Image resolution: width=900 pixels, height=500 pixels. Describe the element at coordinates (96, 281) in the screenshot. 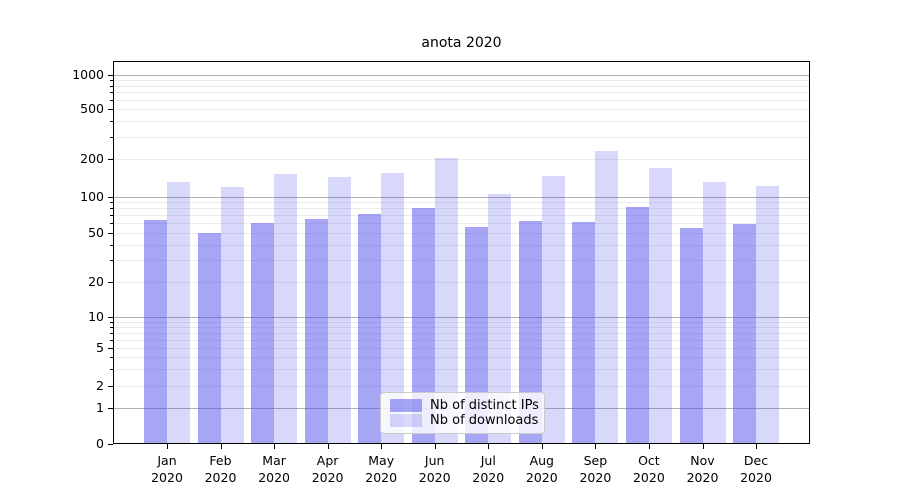

I see `y-axis-tick-label: 20` at that location.